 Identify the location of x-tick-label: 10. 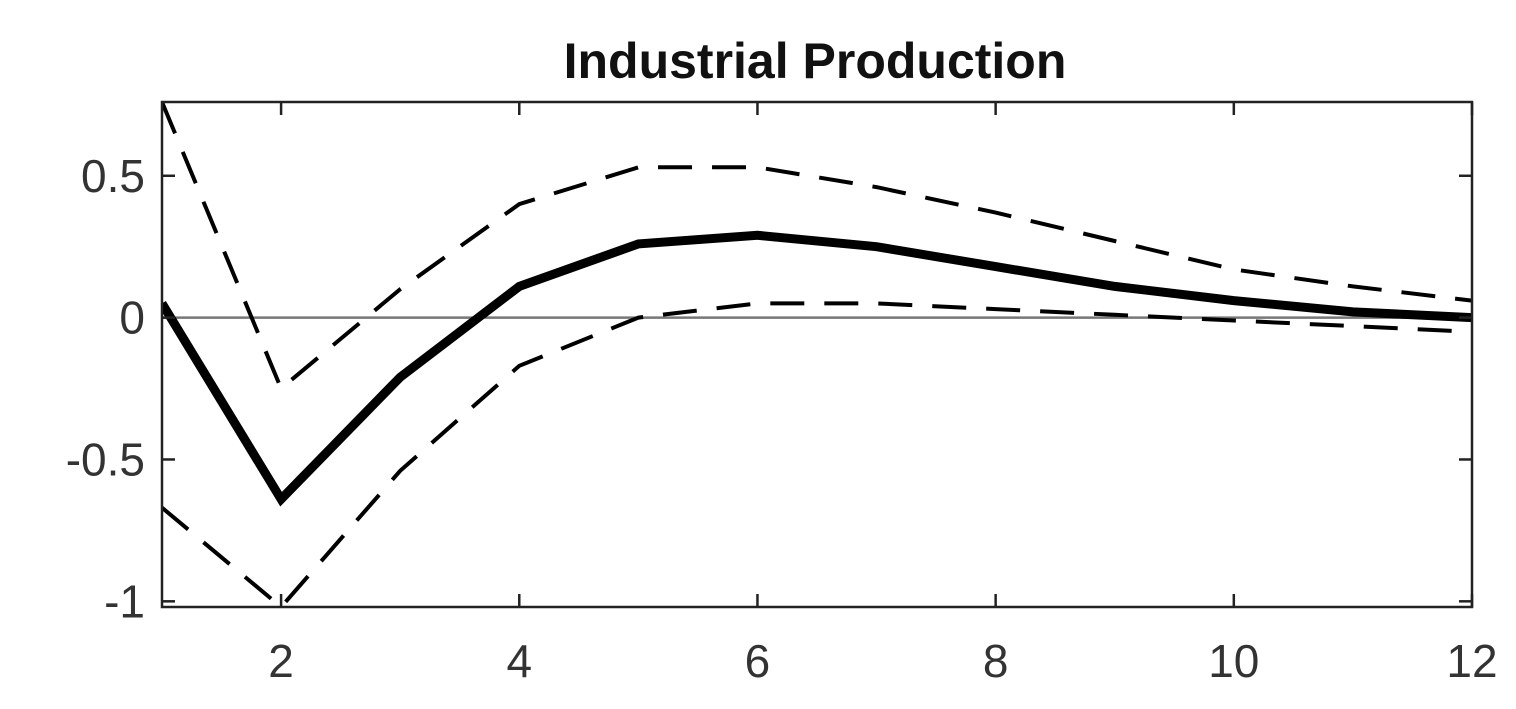
(1233, 661).